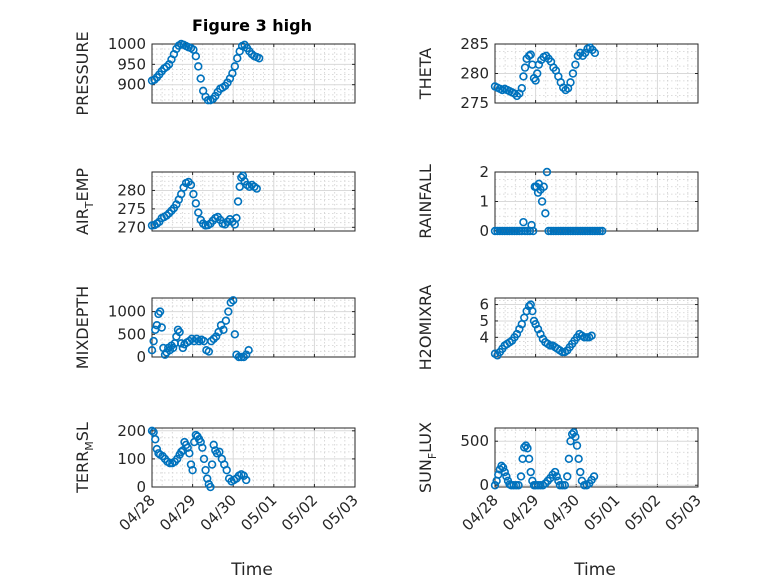 This screenshot has width=778, height=583. What do you see at coordinates (131, 431) in the screenshot?
I see `y-tick-label: 200` at bounding box center [131, 431].